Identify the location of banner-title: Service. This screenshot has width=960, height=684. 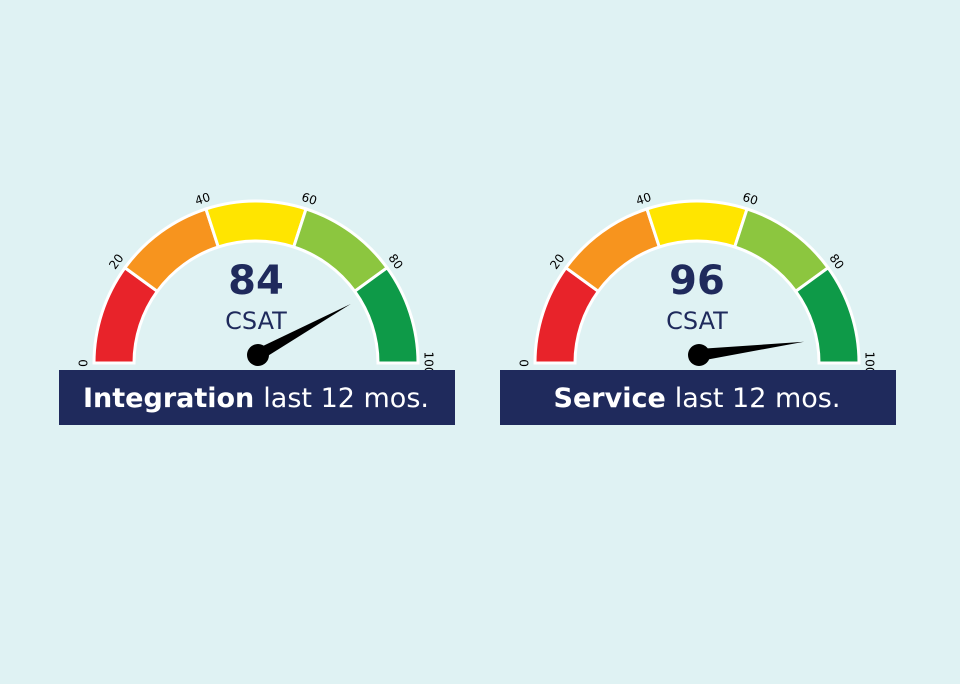
(610, 398).